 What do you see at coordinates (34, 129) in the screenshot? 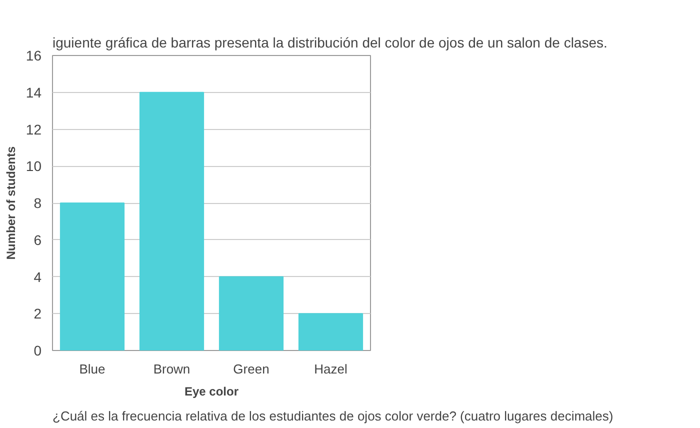
I see `y-tick-label: 12` at bounding box center [34, 129].